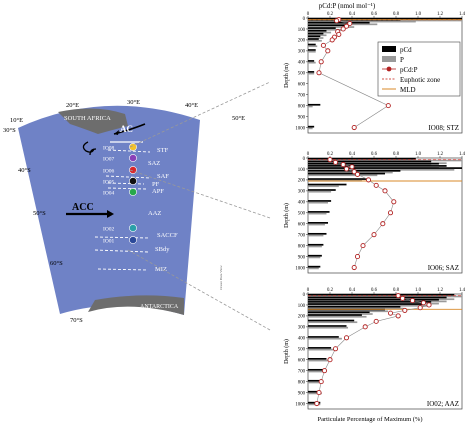 The image size is (474, 424). I want to click on depth-tick-label: 300, so click(302, 52).